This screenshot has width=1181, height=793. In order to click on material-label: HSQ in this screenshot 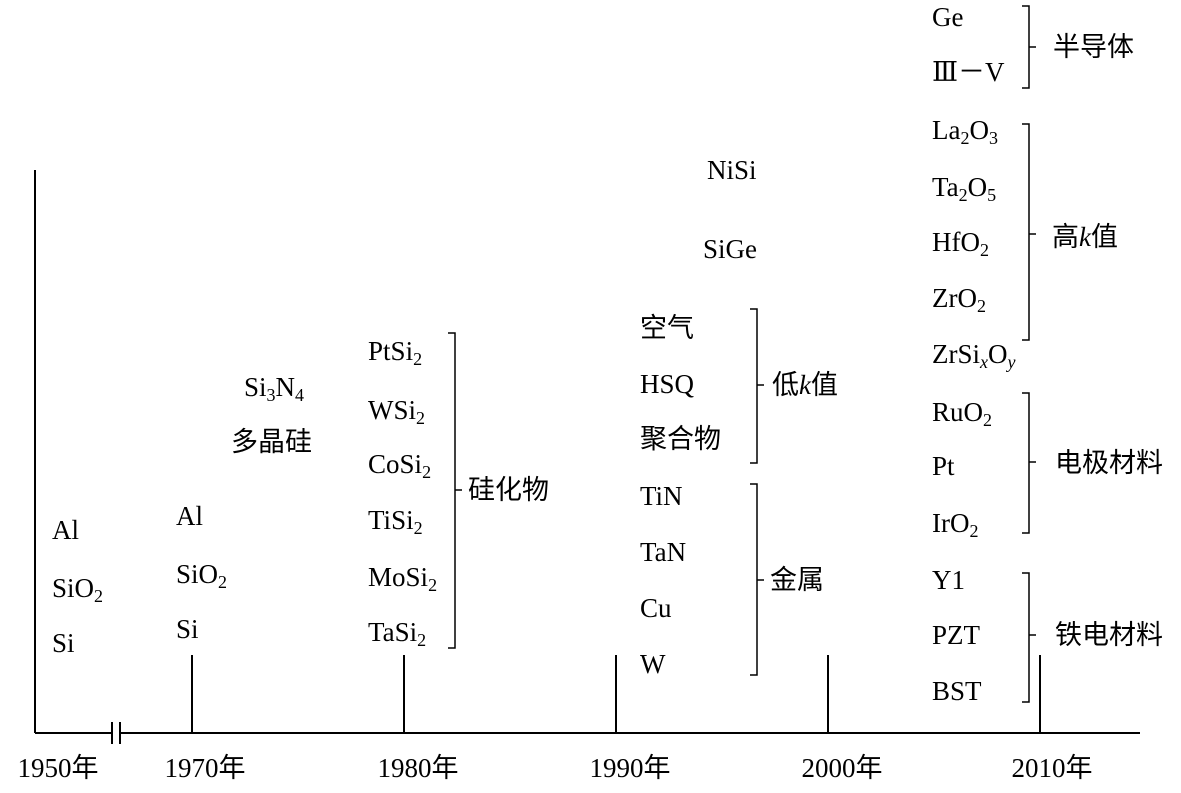, I will do `click(667, 384)`.